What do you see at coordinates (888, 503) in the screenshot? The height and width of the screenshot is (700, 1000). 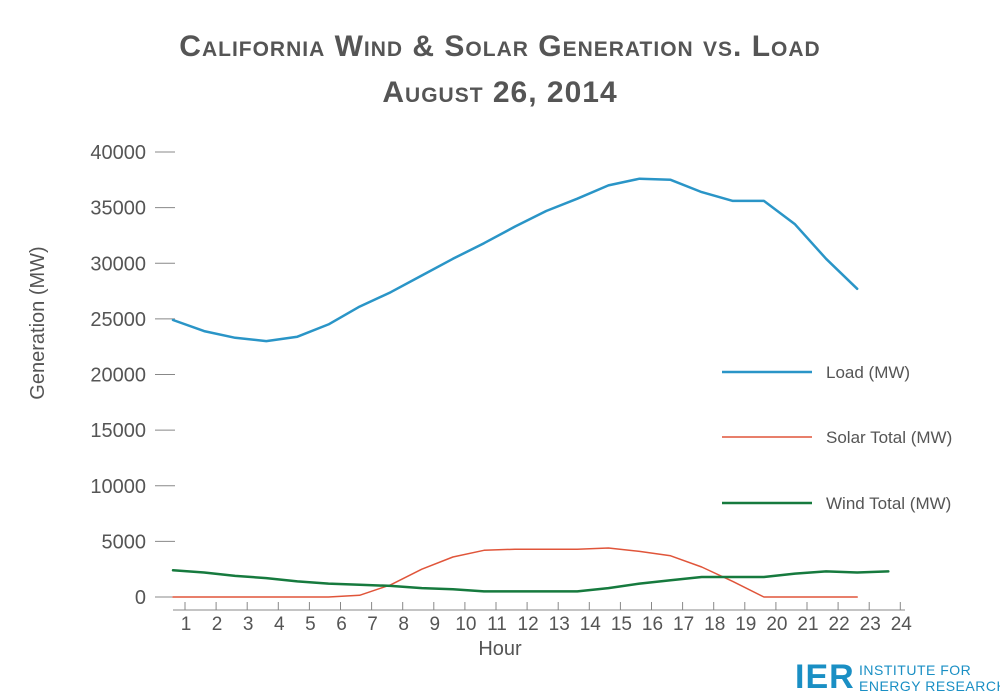 I see `legend-label-3: Wind Total (MW)` at bounding box center [888, 503].